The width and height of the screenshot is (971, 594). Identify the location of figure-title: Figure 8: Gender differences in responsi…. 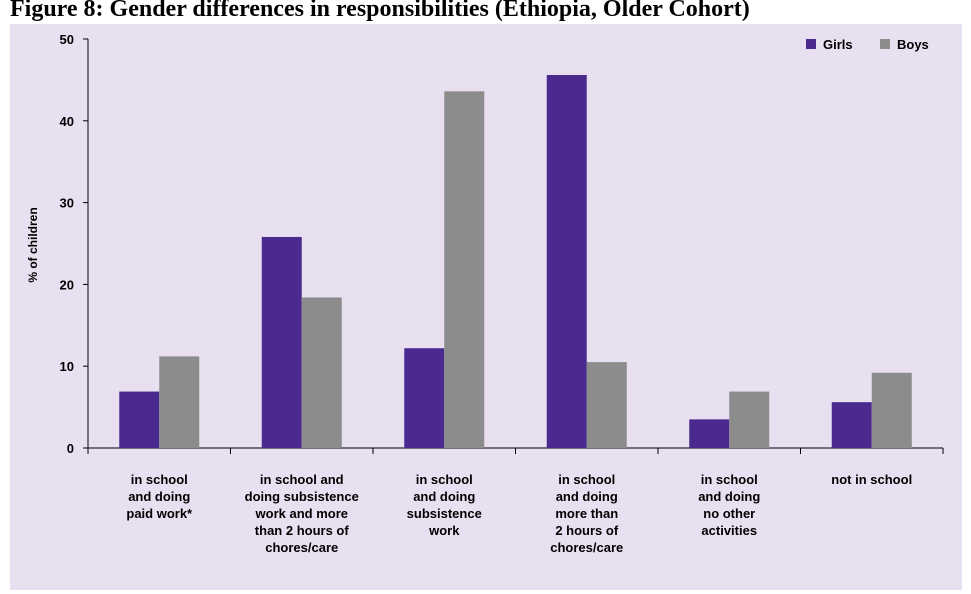
(380, 11).